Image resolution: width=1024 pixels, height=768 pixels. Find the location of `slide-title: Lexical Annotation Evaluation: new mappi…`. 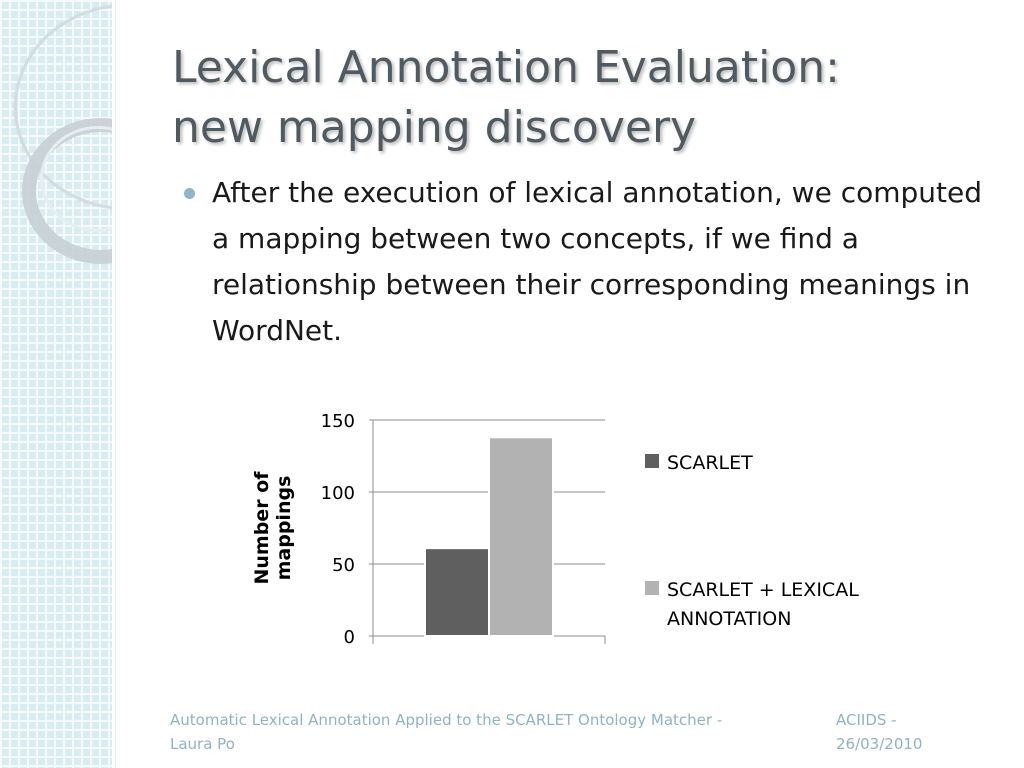

slide-title: Lexical Annotation Evaluation: new mappi… is located at coordinates (582, 98).